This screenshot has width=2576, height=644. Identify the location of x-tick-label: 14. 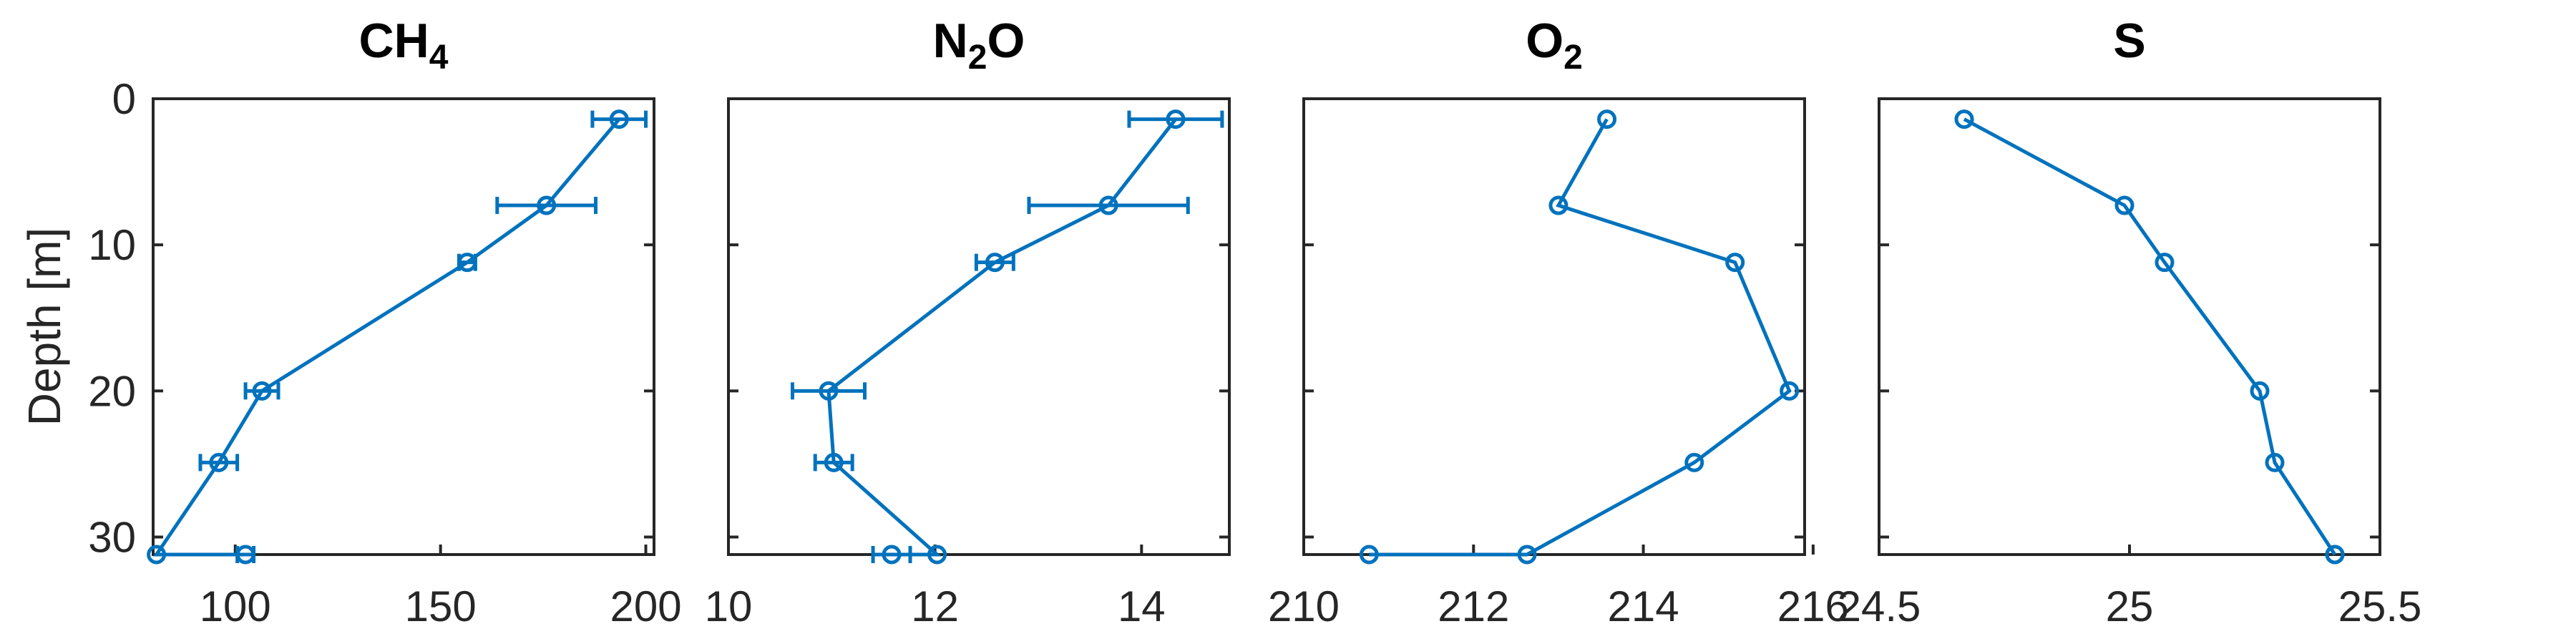
(1142, 606).